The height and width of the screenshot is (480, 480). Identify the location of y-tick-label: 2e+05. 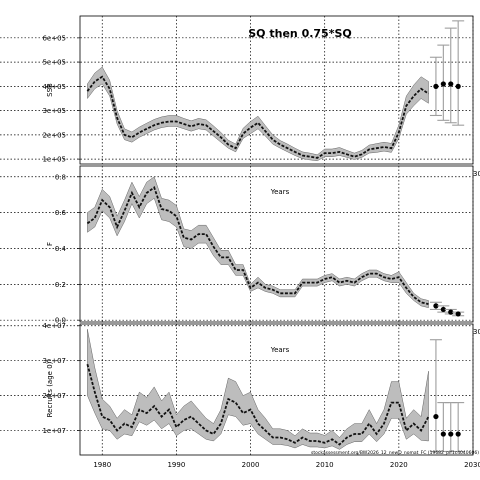
(54, 135).